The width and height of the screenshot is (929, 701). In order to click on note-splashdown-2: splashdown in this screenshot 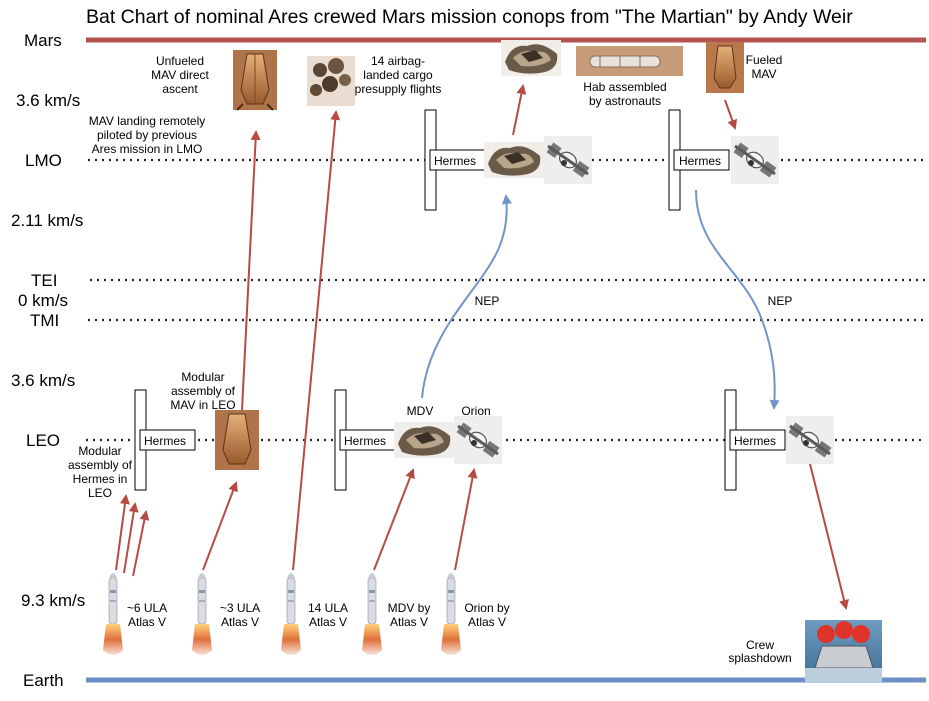, I will do `click(759, 658)`.